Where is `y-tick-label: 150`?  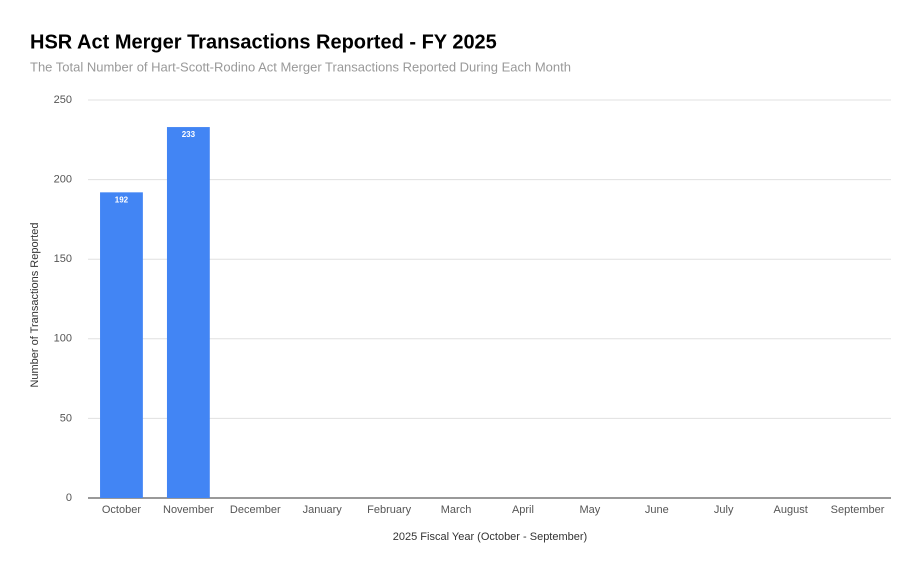
y-tick-label: 150 is located at coordinates (63, 259).